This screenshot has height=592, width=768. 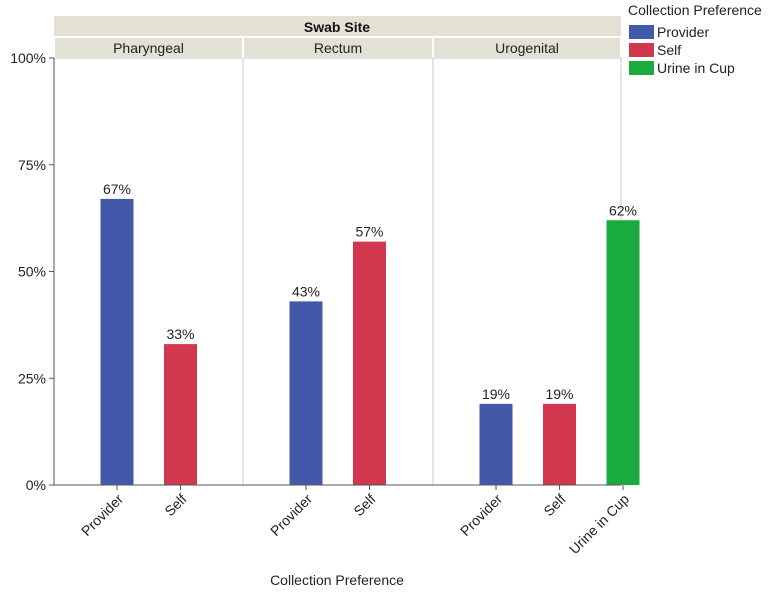 I want to click on y-tick-label: 50%, so click(x=32, y=272).